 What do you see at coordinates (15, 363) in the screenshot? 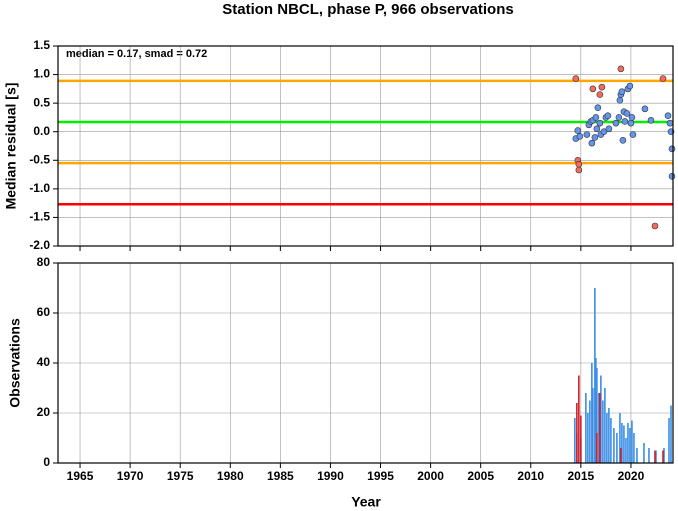
I see `y-axis-title: Observations` at bounding box center [15, 363].